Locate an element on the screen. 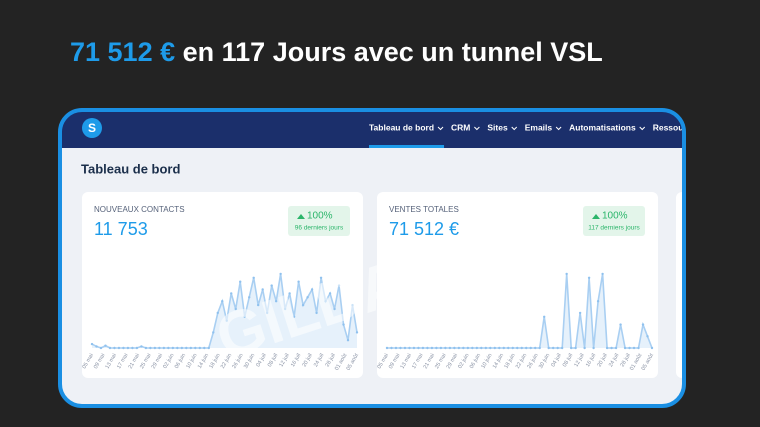 The width and height of the screenshot is (760, 427). navbar is located at coordinates (372, 129).